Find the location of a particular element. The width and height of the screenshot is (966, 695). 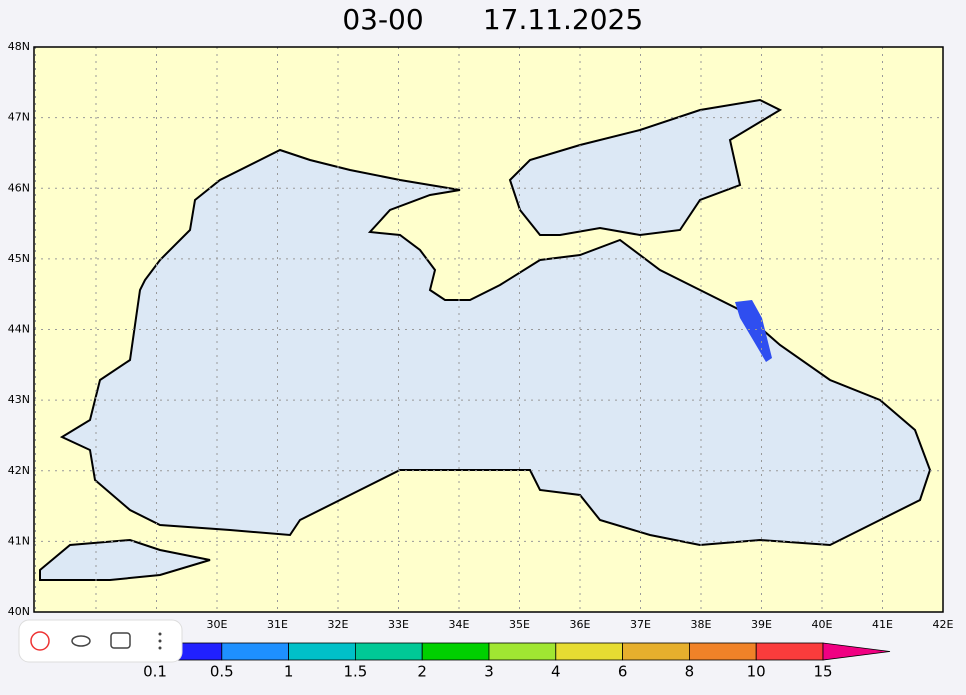

lon-label: 30E is located at coordinates (217, 624).